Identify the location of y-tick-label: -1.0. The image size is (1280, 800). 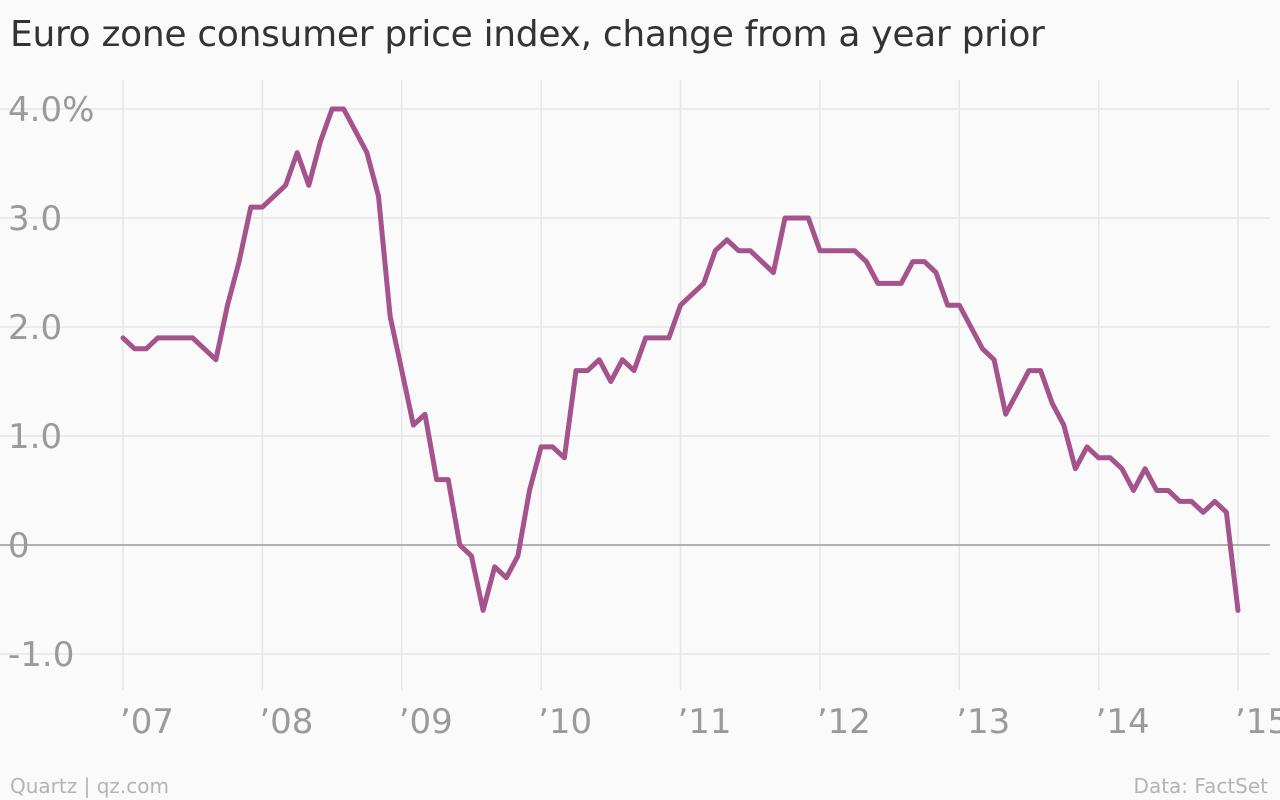
(41, 655).